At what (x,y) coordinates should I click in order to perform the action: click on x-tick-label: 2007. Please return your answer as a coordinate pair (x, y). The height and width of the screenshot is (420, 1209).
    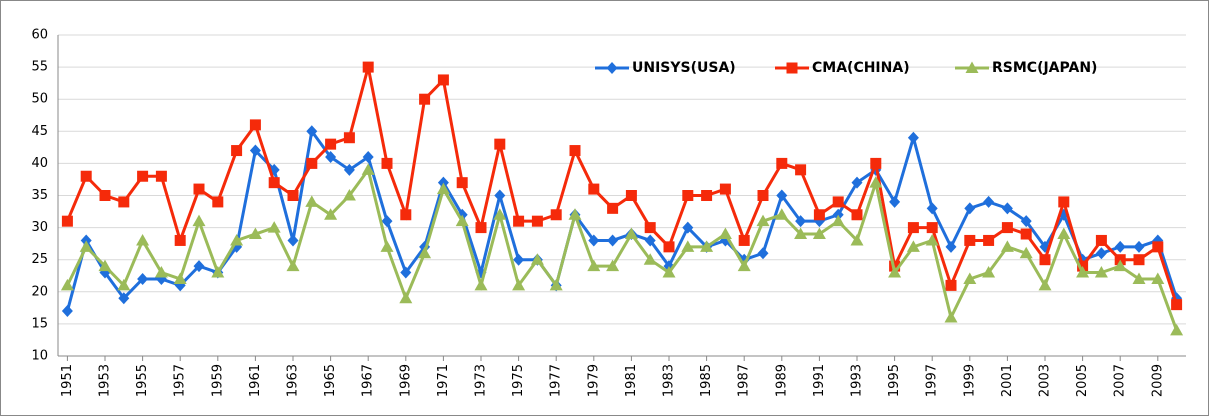
    Looking at the image, I should click on (1120, 380).